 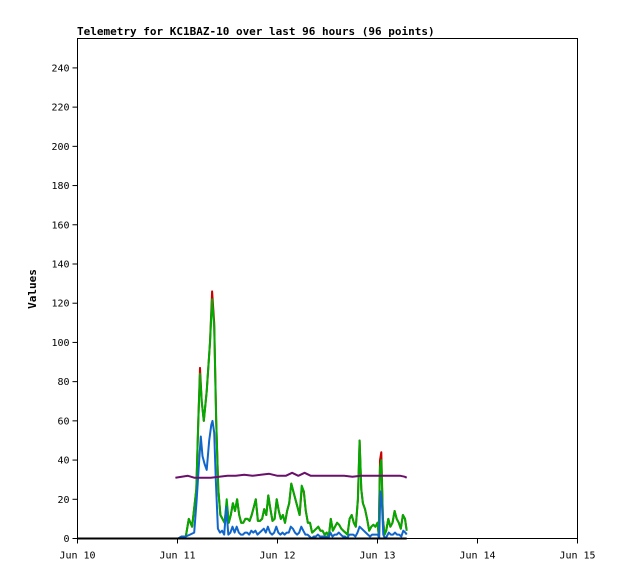 What do you see at coordinates (63, 421) in the screenshot?
I see `y-tick-label: 60` at bounding box center [63, 421].